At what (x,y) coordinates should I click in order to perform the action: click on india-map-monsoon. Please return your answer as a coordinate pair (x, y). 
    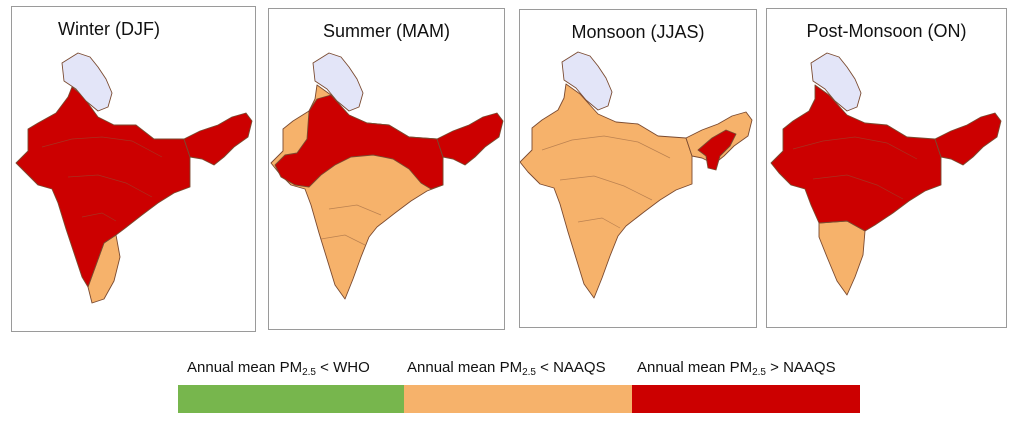
    Looking at the image, I should click on (636, 175).